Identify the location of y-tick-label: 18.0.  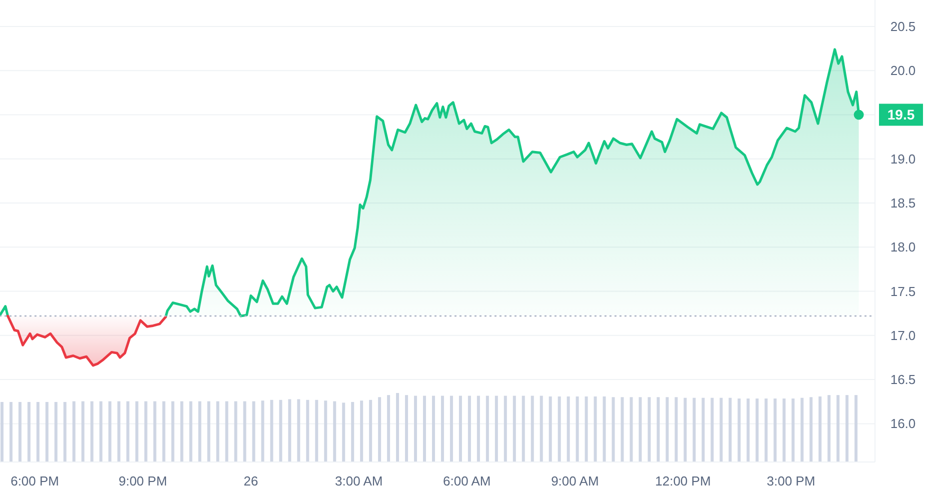
(903, 247).